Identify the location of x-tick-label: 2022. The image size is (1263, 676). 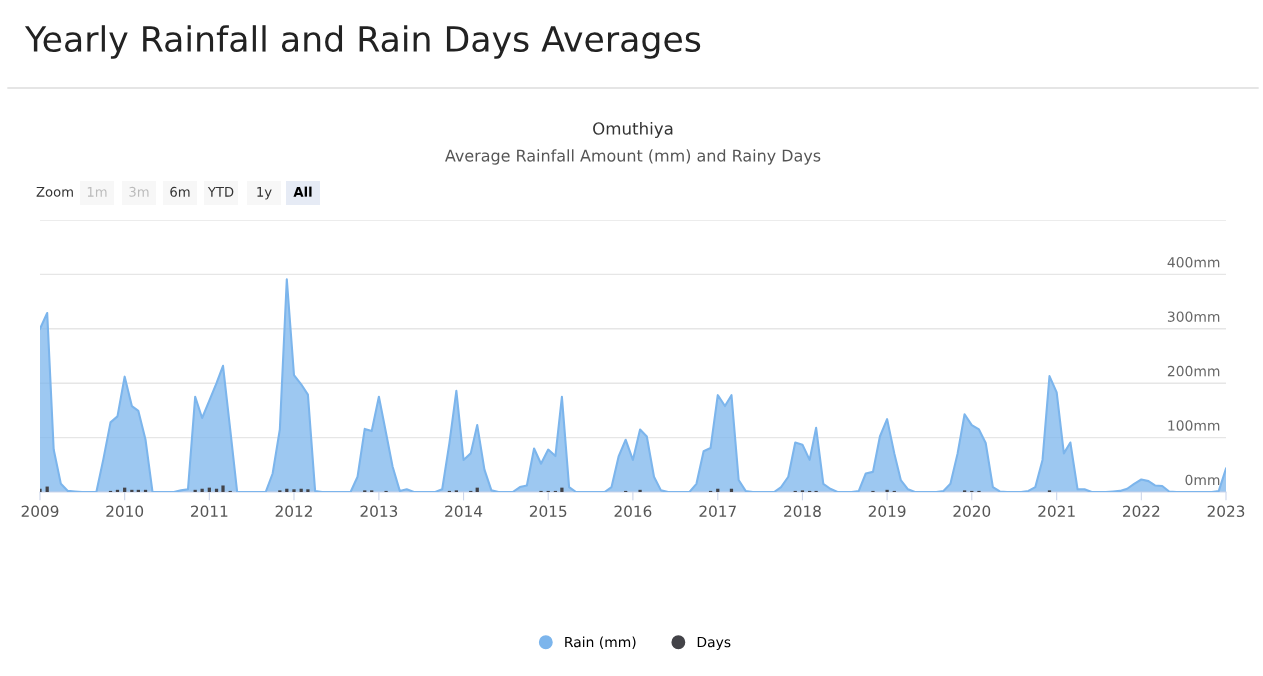
(1141, 511).